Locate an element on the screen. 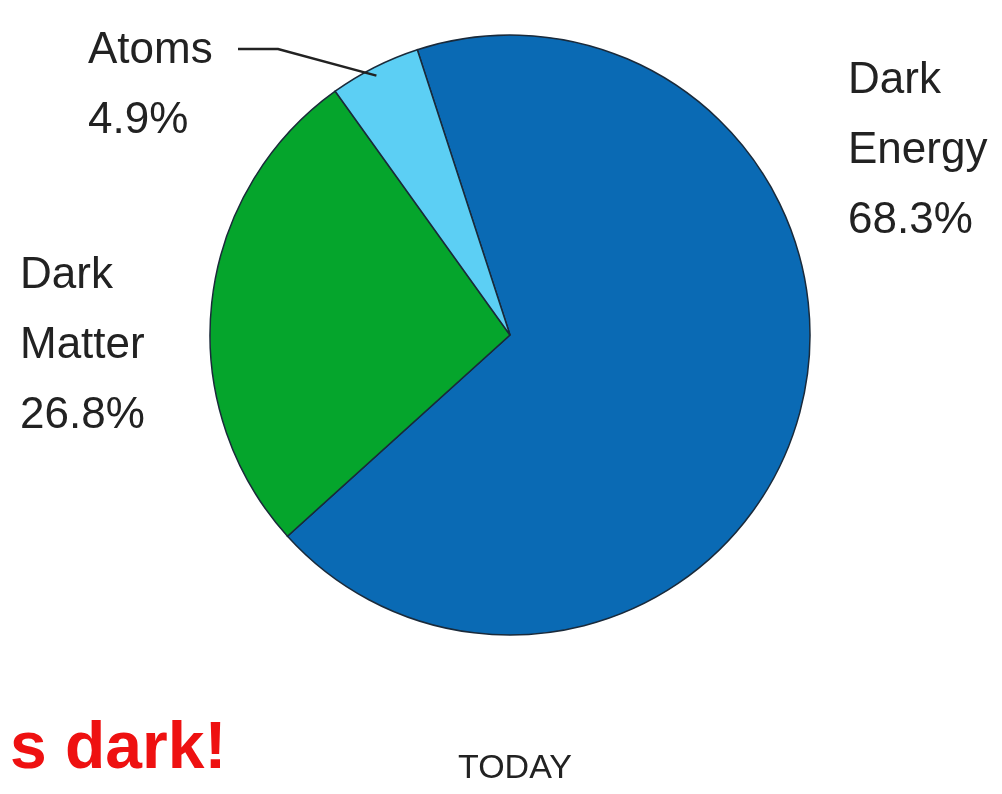 The height and width of the screenshot is (794, 1002). data-label: 26.8% is located at coordinates (82, 412).